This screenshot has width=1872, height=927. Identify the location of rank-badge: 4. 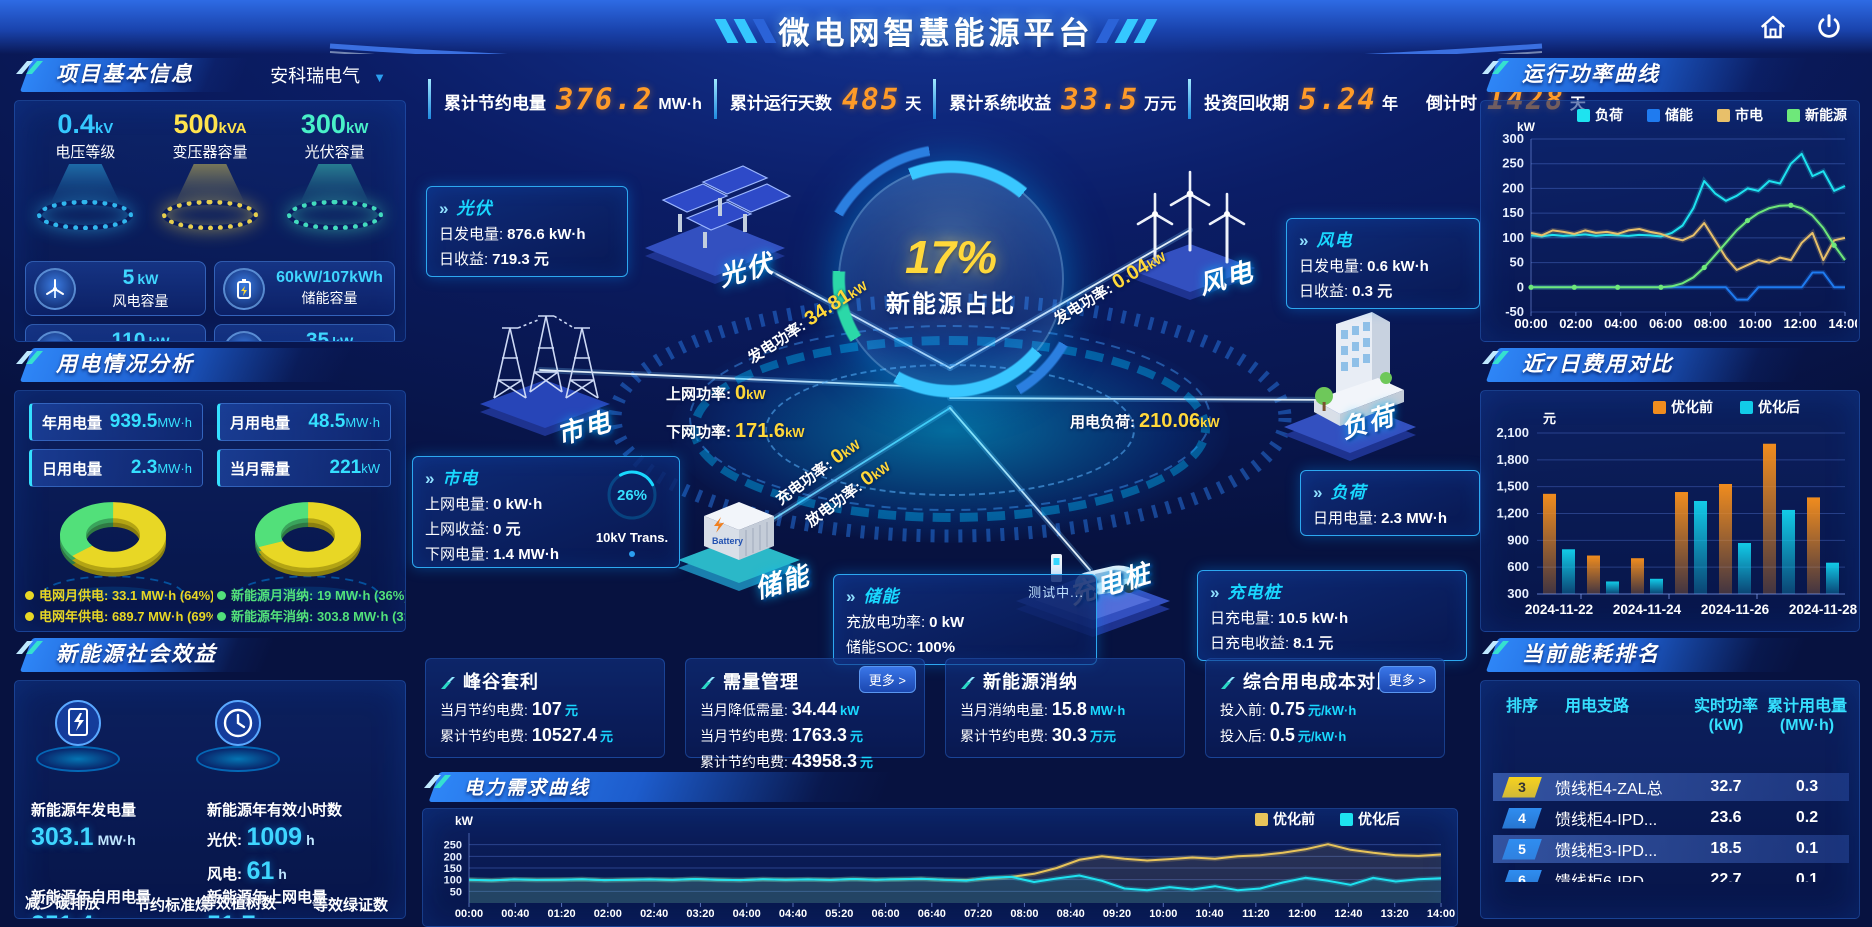
(1522, 818).